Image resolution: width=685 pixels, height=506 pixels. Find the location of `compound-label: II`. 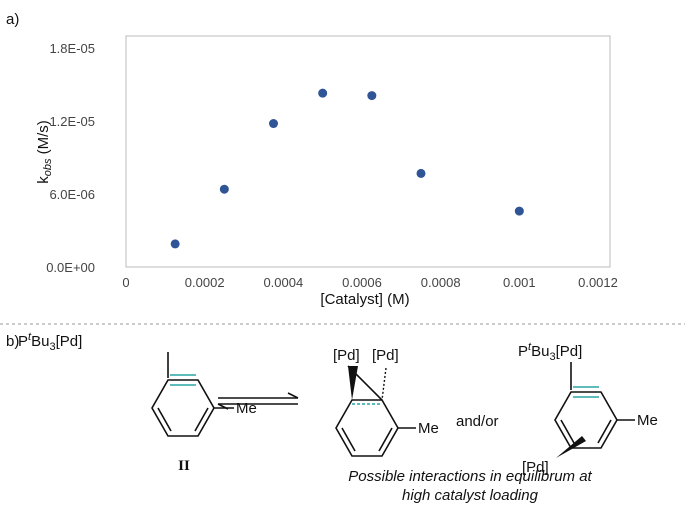

compound-label: II is located at coordinates (184, 466).